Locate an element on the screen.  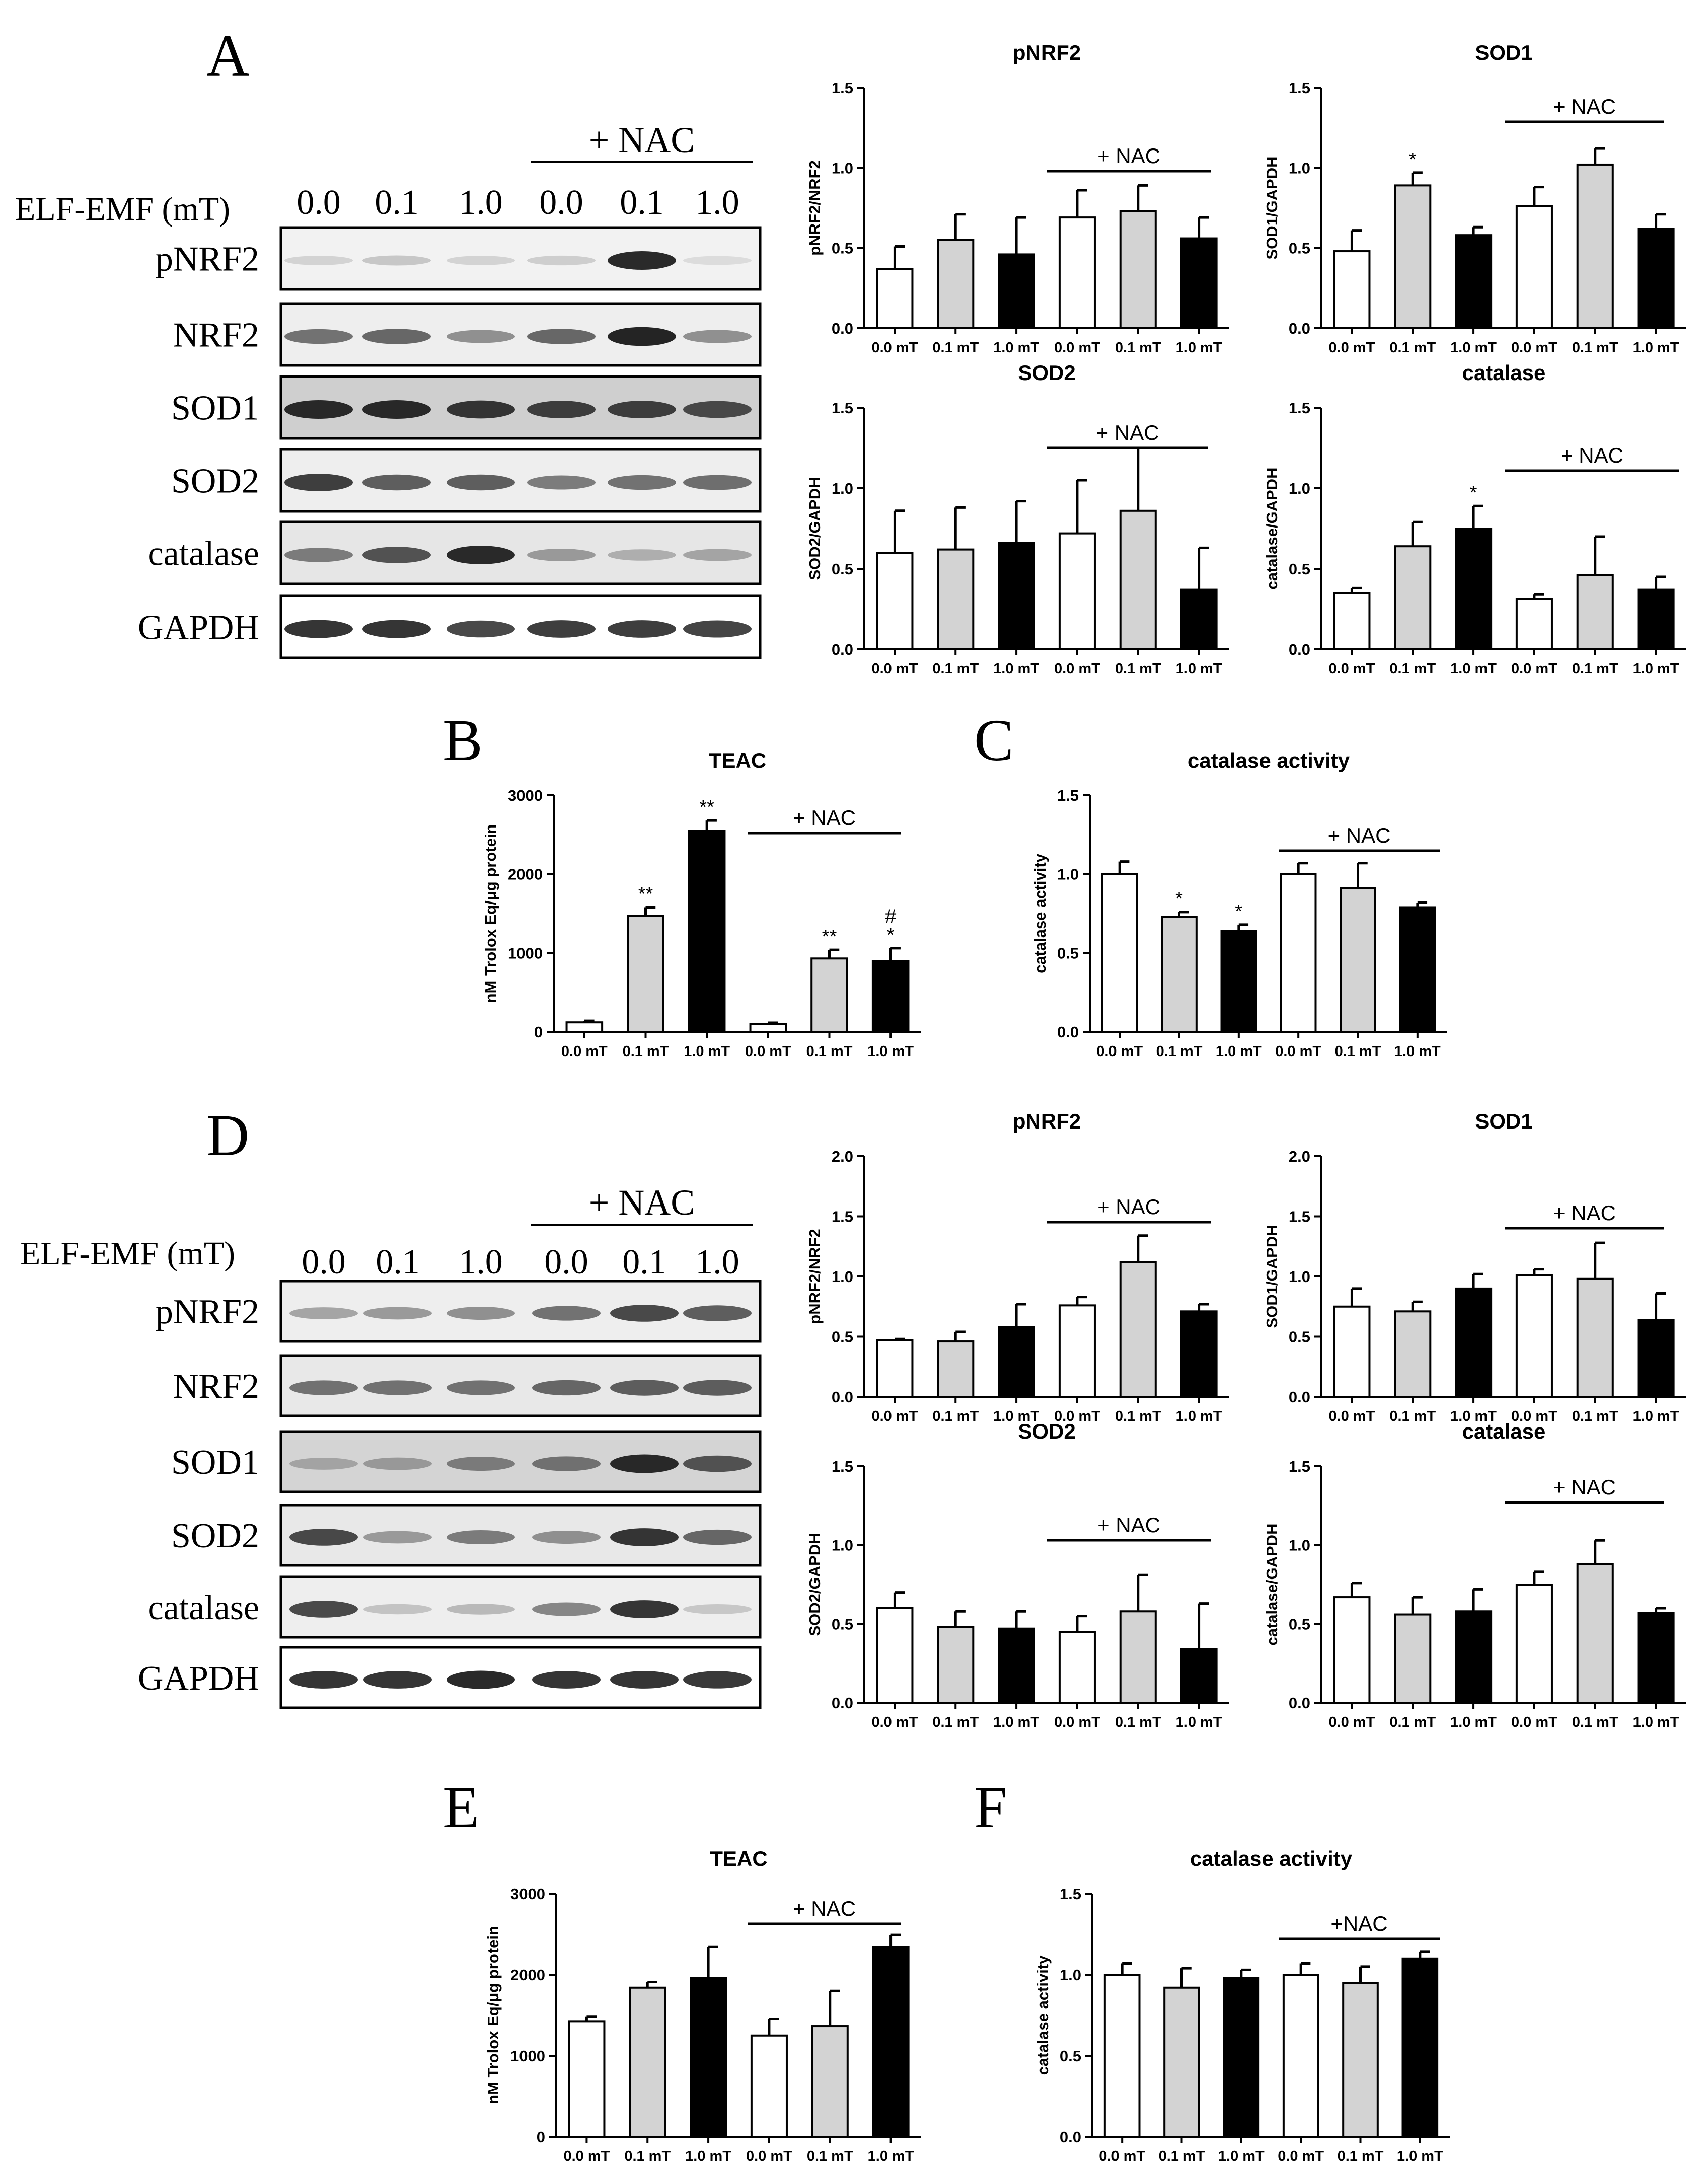
significance-mark: ** is located at coordinates (645, 894).